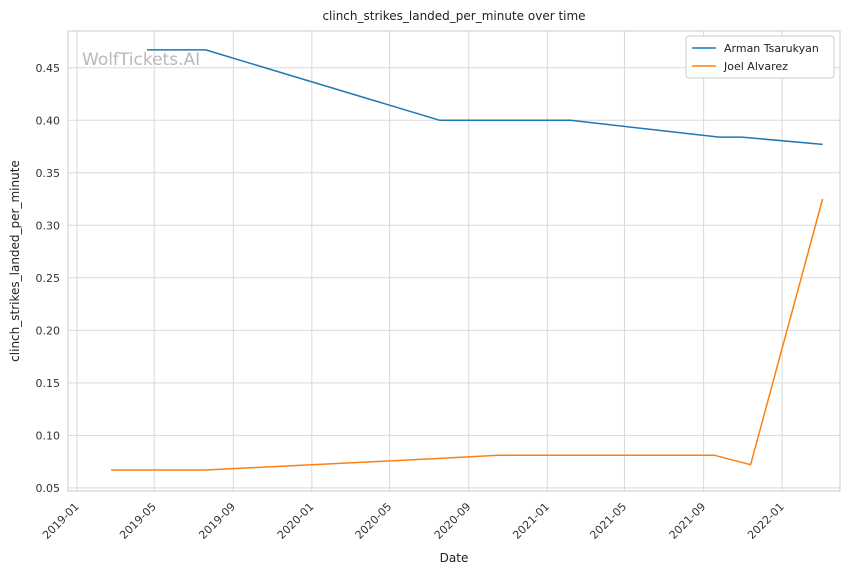  Describe the element at coordinates (688, 521) in the screenshot. I see `x-tick-label: 2021-09` at that location.